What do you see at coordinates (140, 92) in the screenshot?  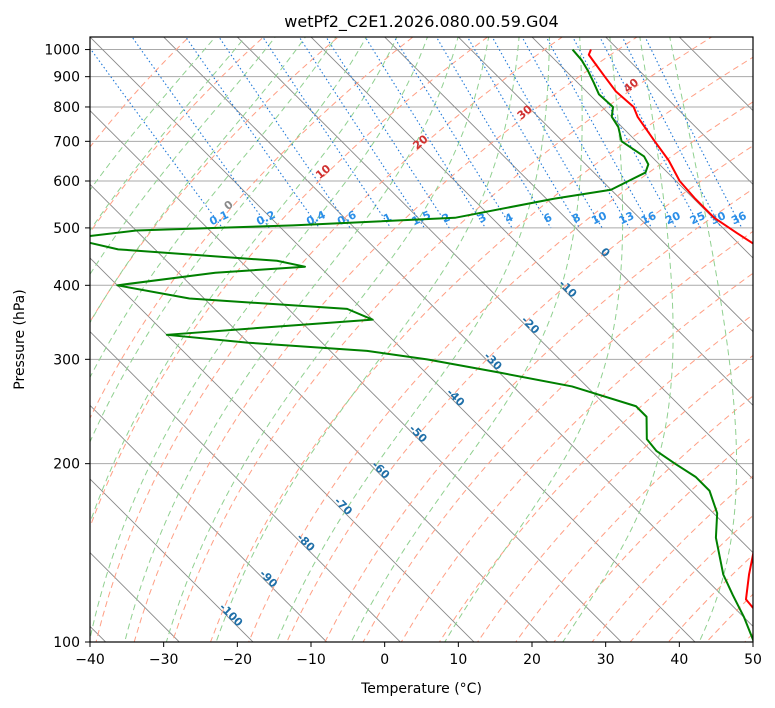 I see `dry-adiabat--30` at bounding box center [140, 92].